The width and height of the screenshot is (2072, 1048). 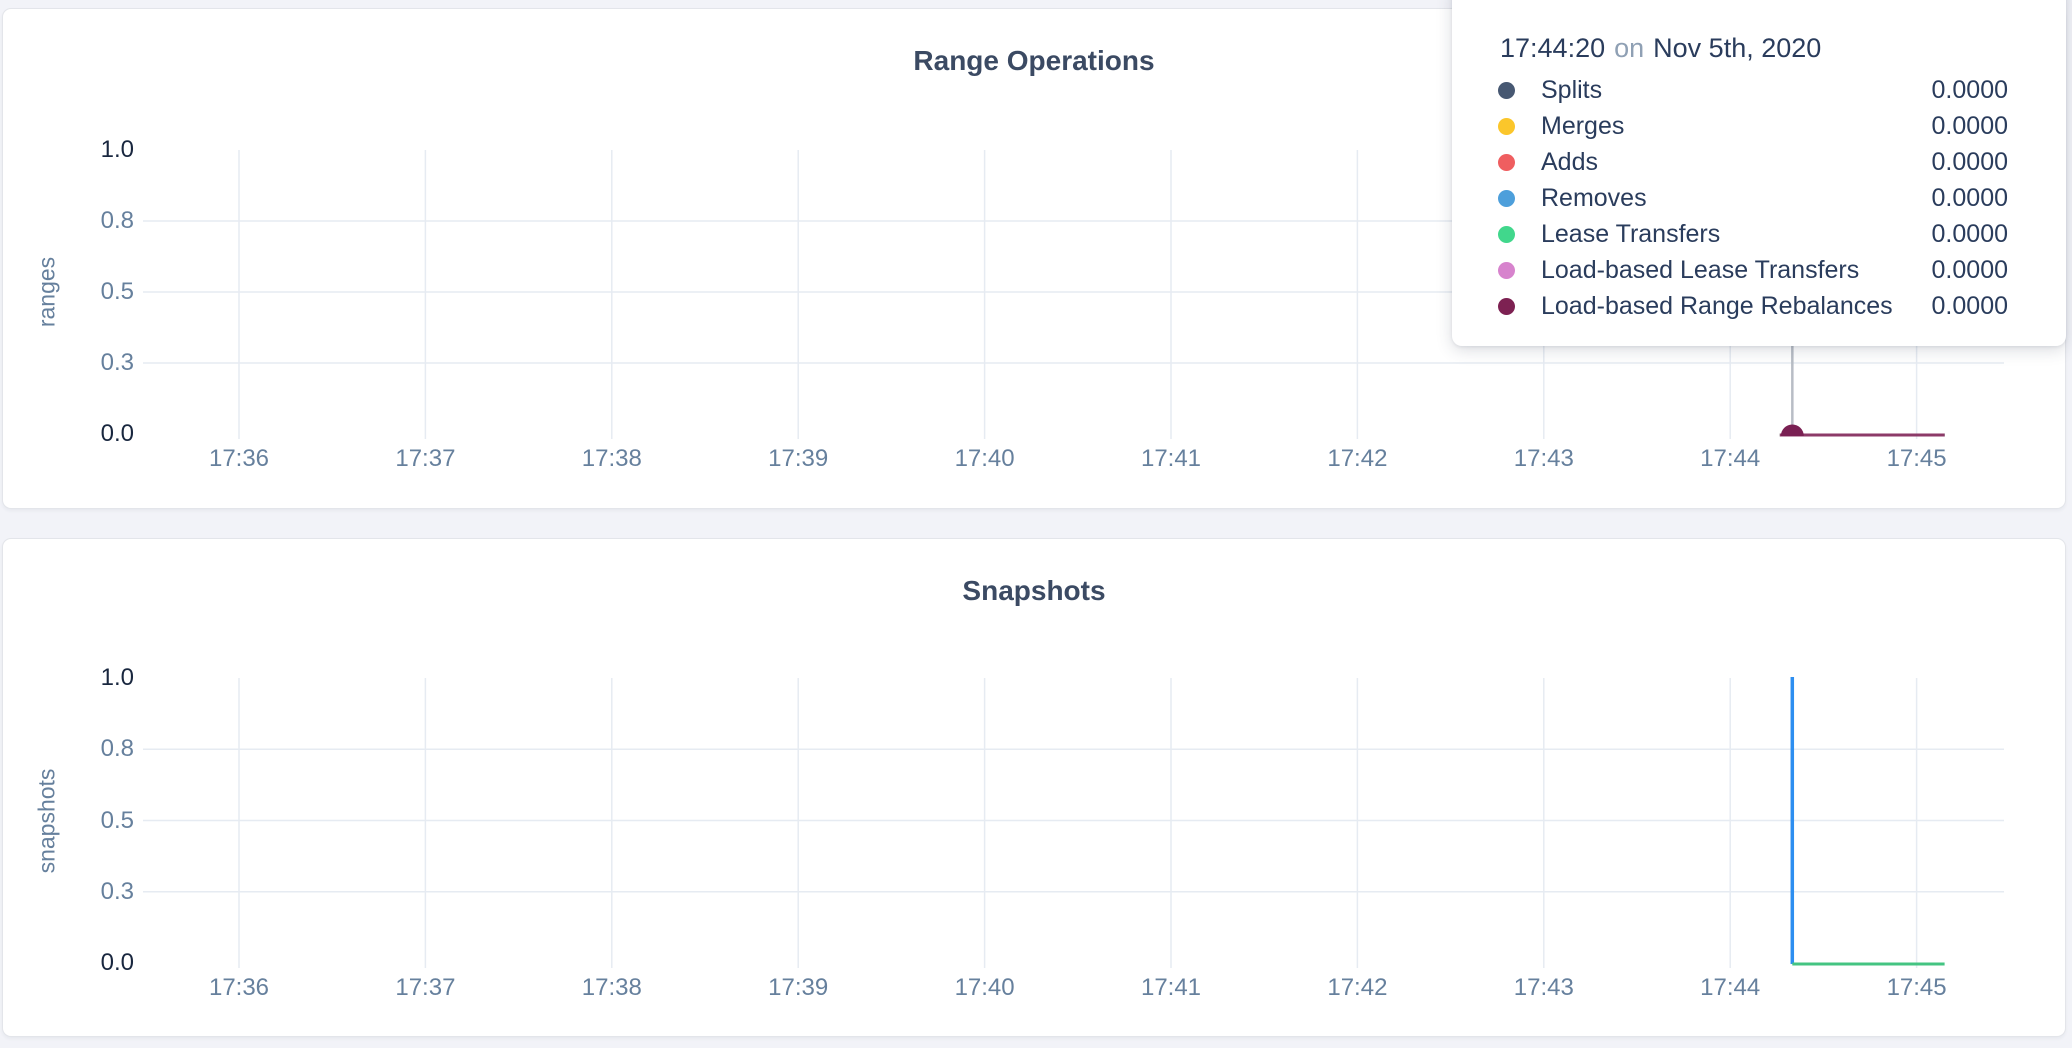 What do you see at coordinates (1553, 48) in the screenshot?
I see `tooltip-time: 17:44:20` at bounding box center [1553, 48].